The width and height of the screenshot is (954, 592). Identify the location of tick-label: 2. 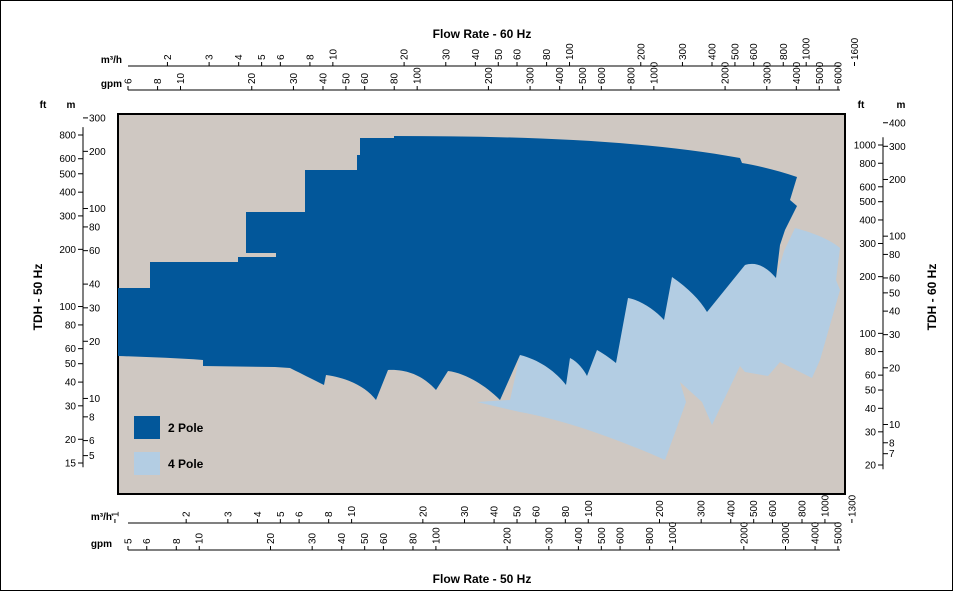
(187, 514).